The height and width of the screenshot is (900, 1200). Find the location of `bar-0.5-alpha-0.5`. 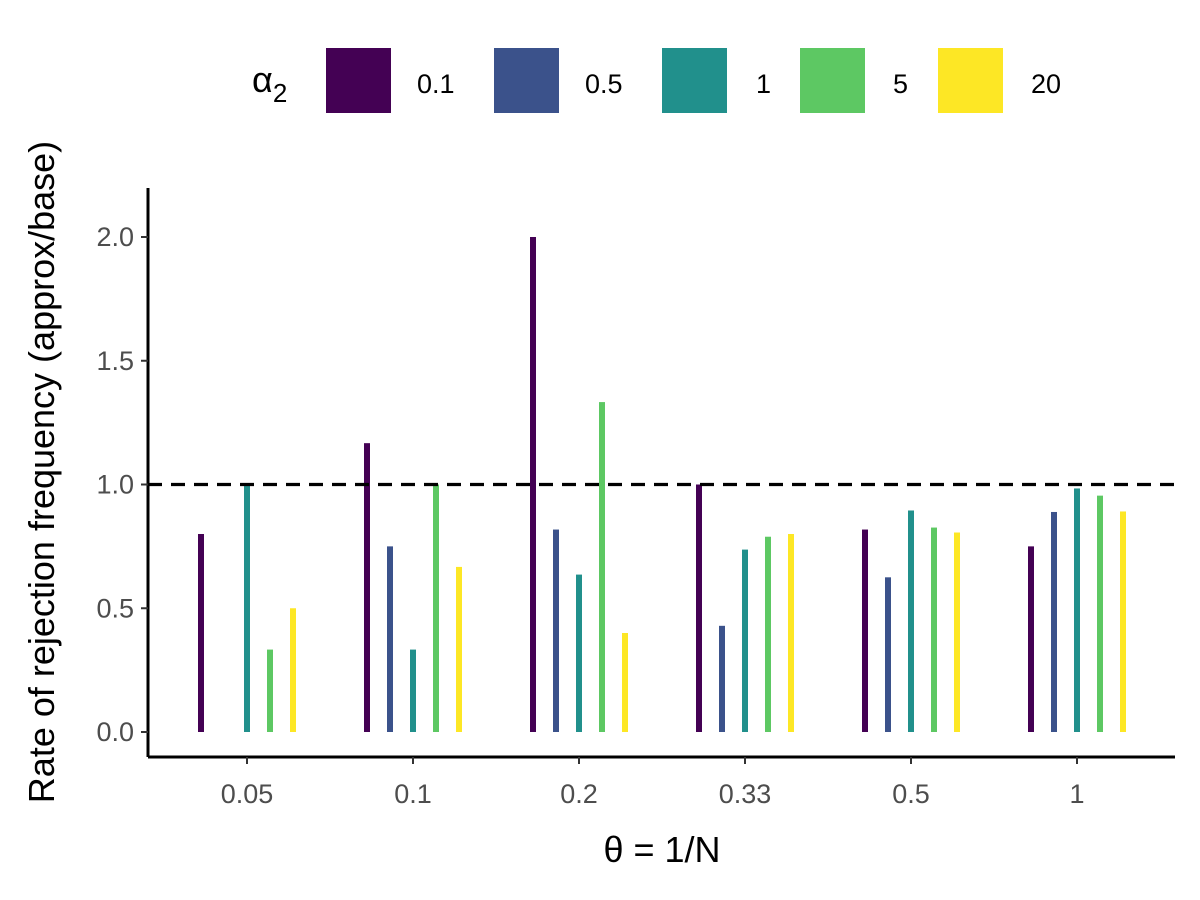

bar-0.5-alpha-0.5 is located at coordinates (888, 654).